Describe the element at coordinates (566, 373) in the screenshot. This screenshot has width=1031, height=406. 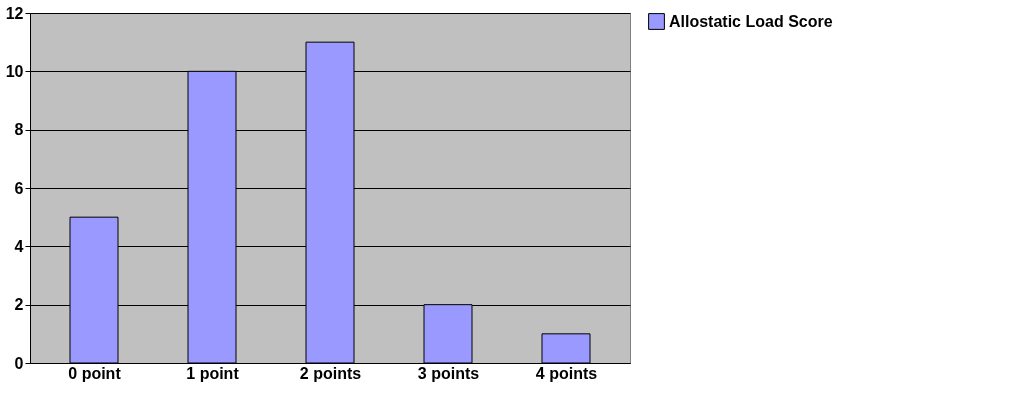
I see `x-tick-label: 4 points` at that location.